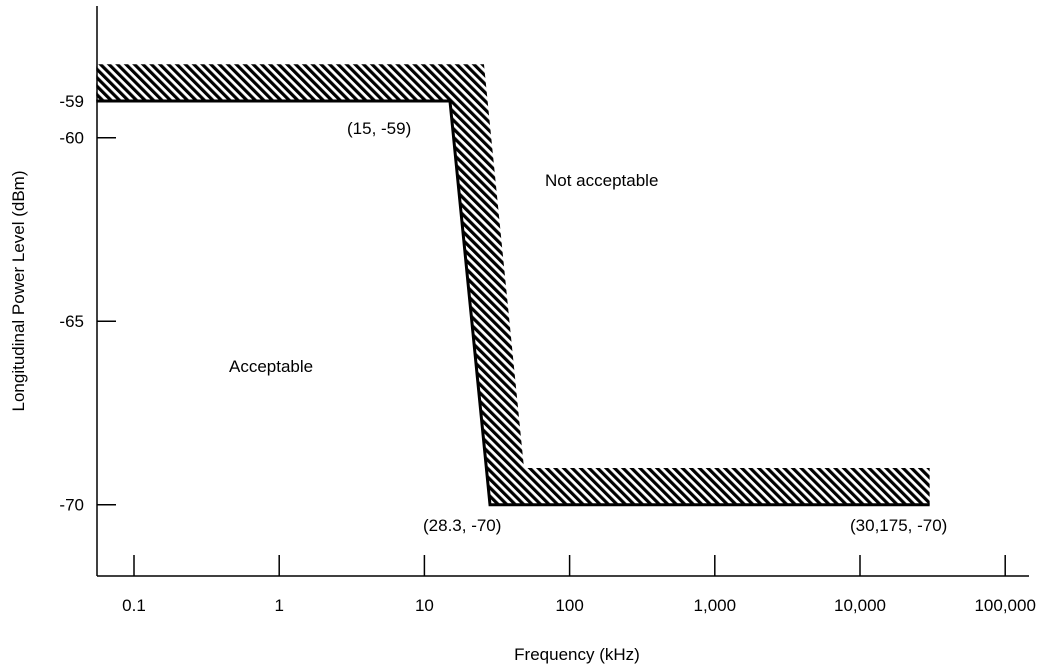 The image size is (1057, 671). Describe the element at coordinates (278, 605) in the screenshot. I see `x-tick-label: 1` at that location.